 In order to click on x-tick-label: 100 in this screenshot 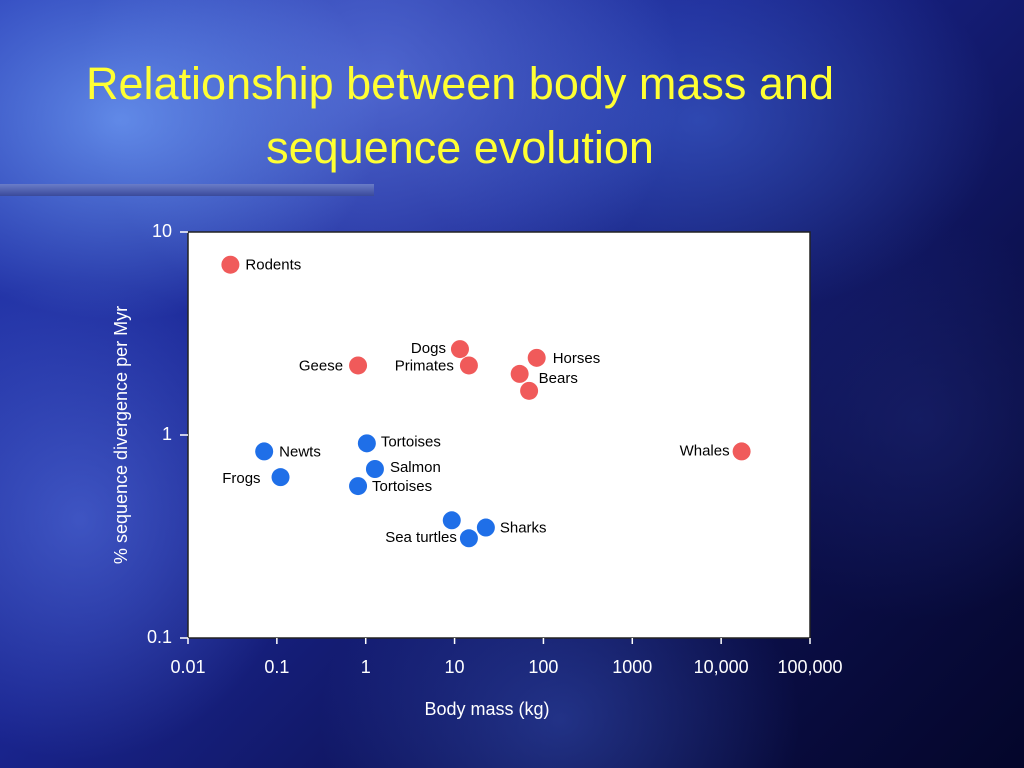, I will do `click(543, 667)`.